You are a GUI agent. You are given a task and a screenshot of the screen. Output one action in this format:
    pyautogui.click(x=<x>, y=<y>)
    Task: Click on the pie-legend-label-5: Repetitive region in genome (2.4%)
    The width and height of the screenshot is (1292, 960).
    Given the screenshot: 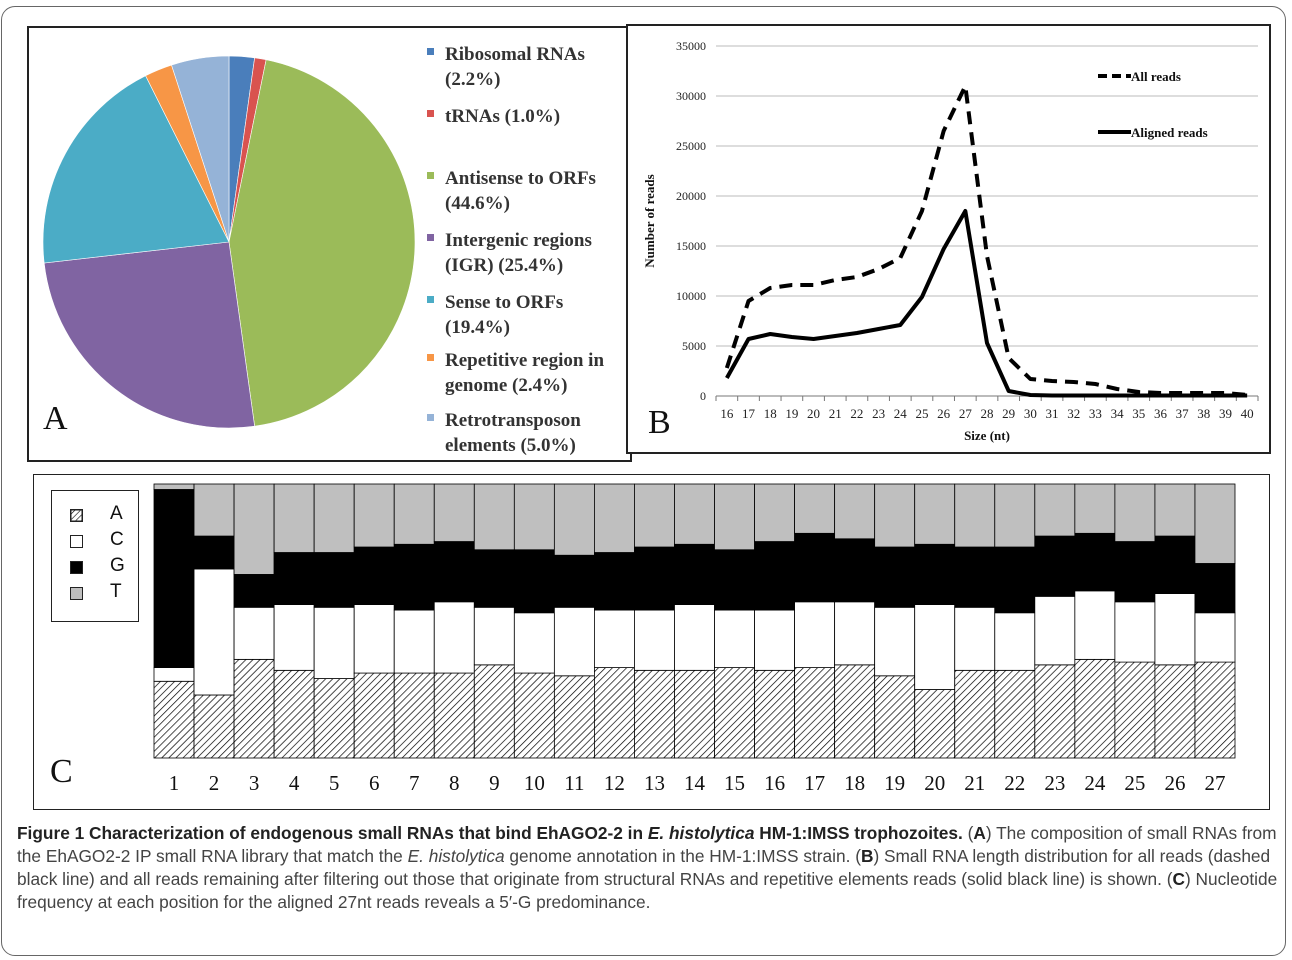 What is the action you would take?
    pyautogui.click(x=525, y=373)
    